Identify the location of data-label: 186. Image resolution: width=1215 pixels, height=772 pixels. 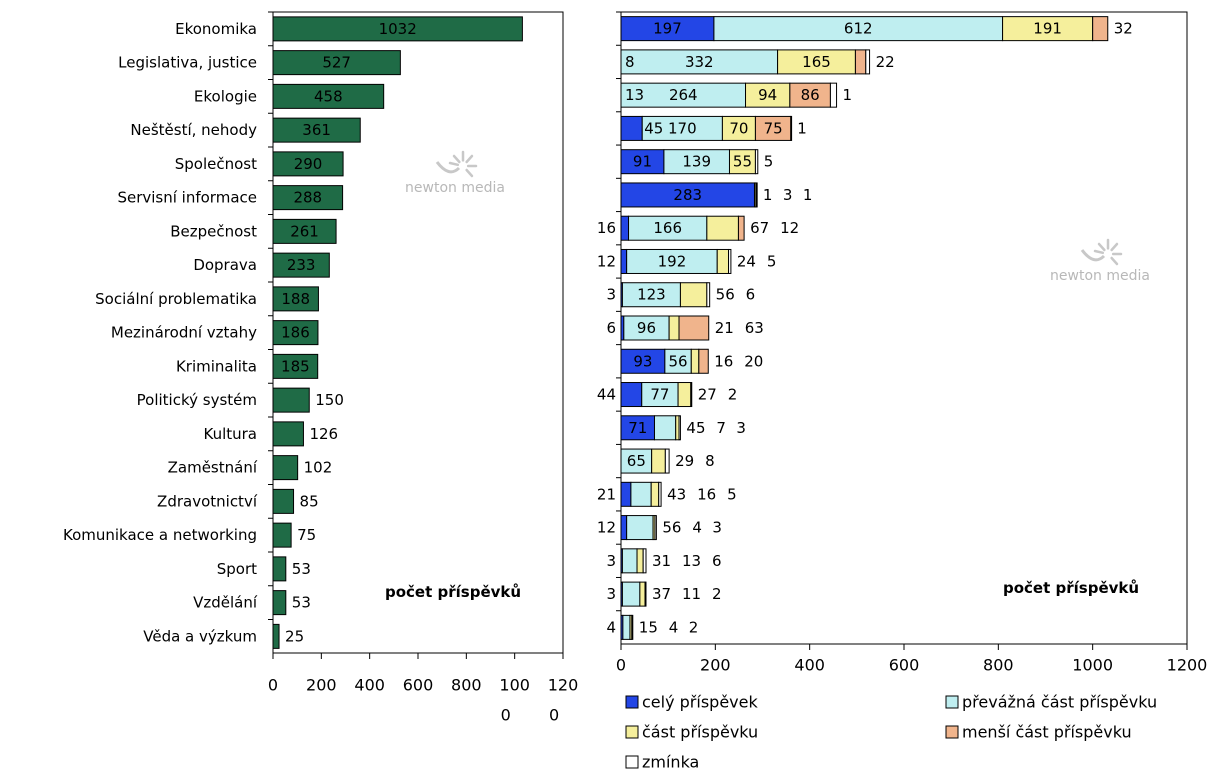
(295, 333).